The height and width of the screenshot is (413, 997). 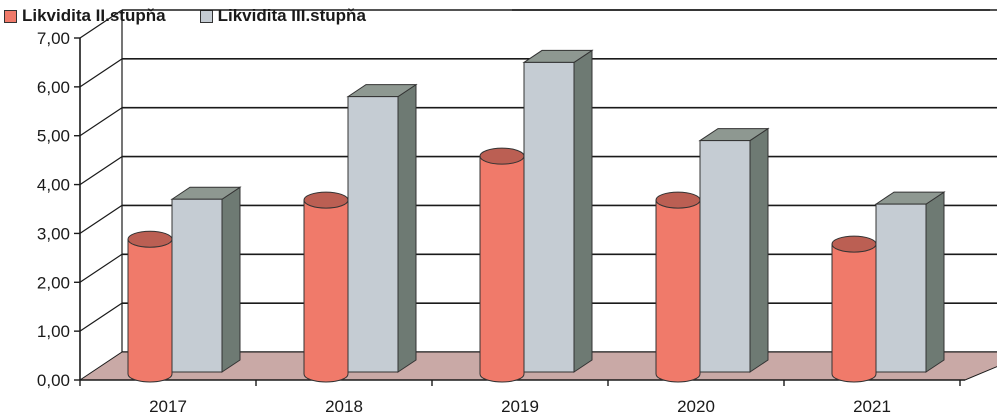 I want to click on bar-series-2-2019, so click(x=549, y=217).